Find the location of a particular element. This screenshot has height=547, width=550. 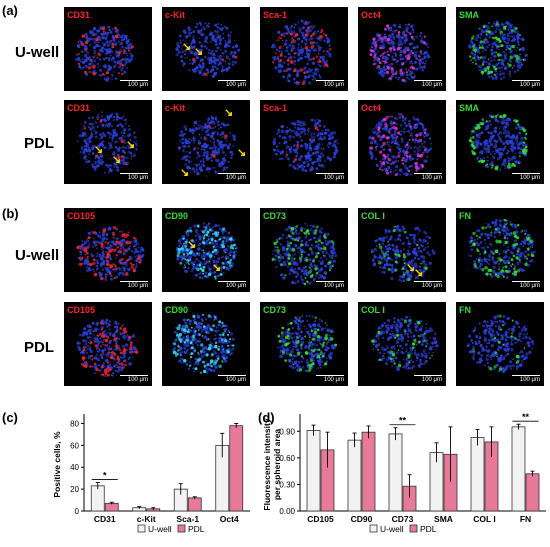

bar-u-well-col-i is located at coordinates (477, 474).